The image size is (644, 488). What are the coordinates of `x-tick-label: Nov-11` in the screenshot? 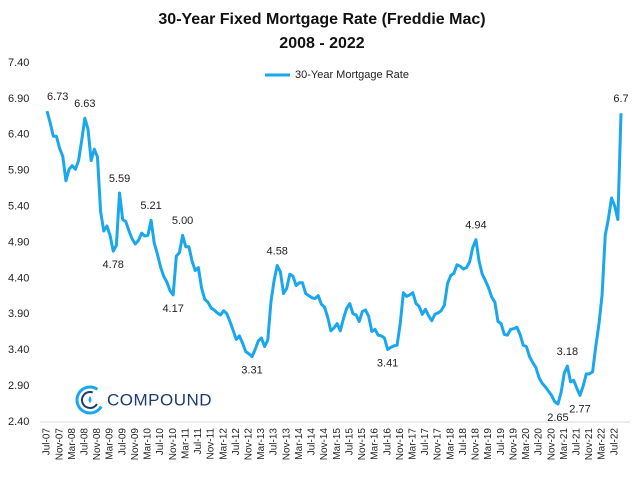 It's located at (211, 444).